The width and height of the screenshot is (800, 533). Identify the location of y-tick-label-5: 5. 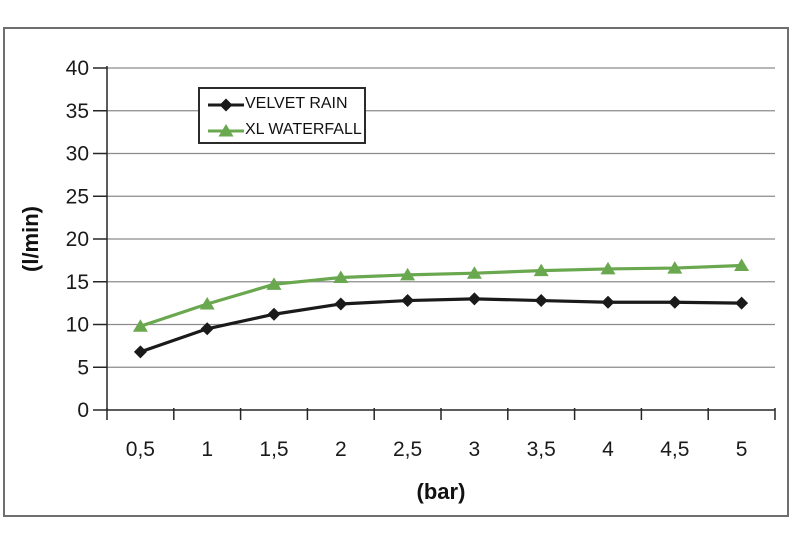
(83, 367).